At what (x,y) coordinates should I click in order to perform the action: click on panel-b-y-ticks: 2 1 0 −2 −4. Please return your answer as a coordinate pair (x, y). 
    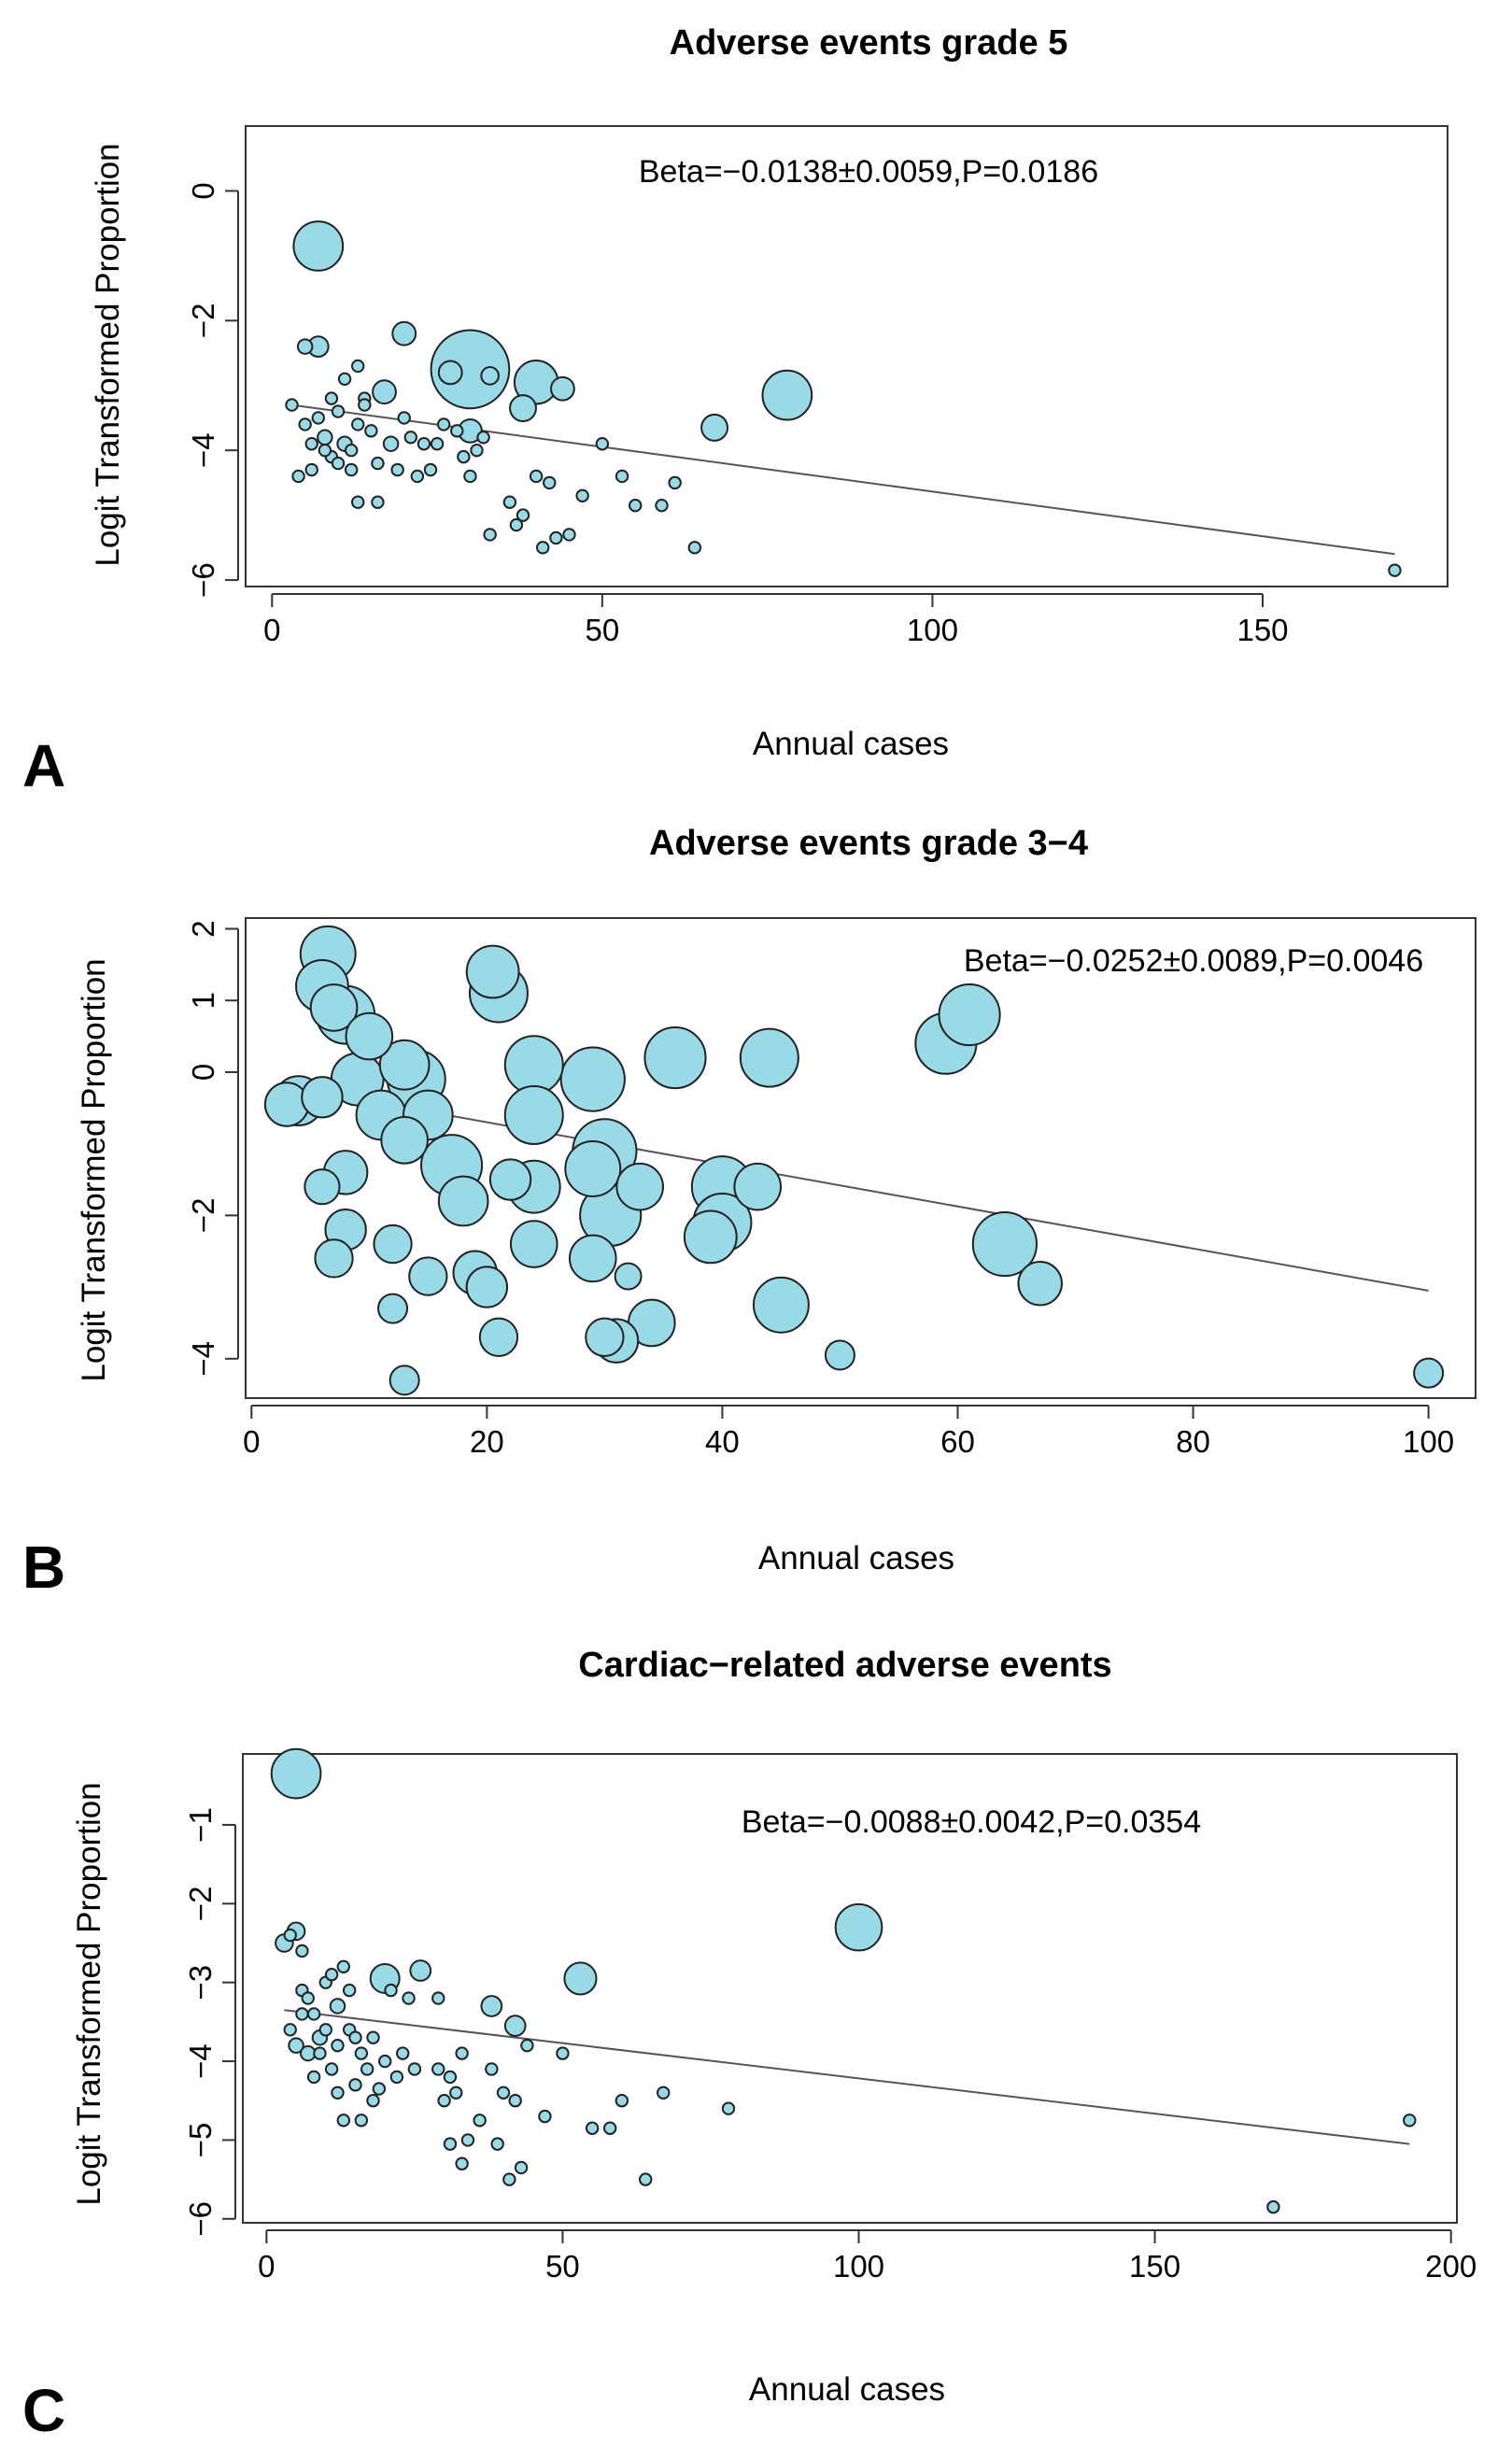
    Looking at the image, I should click on (213, 1148).